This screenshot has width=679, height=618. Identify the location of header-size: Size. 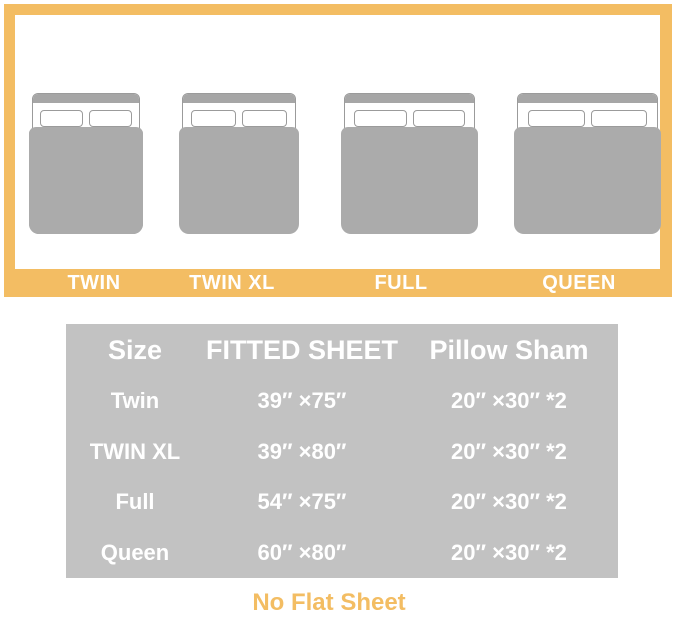
(135, 349).